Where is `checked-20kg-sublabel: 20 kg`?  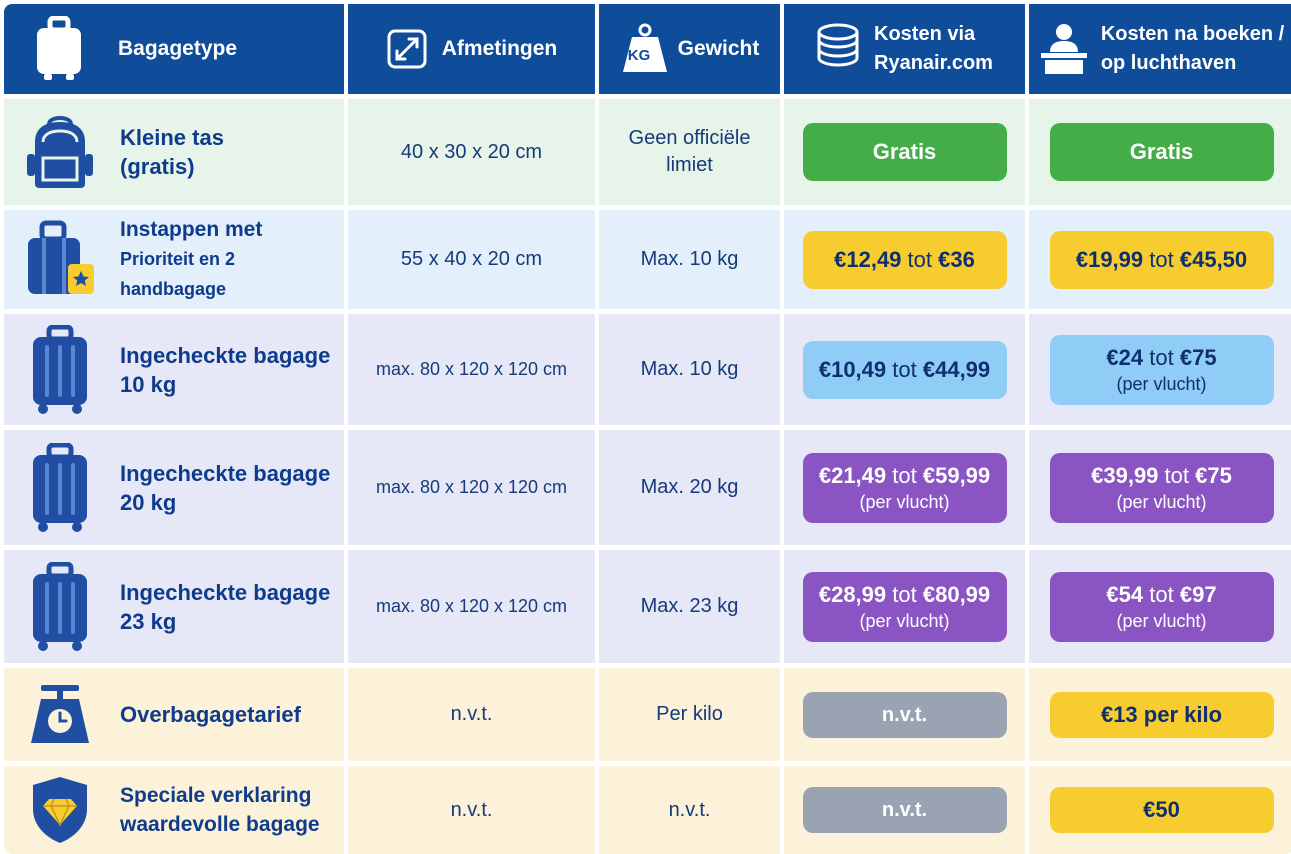 checked-20kg-sublabel: 20 kg is located at coordinates (148, 502).